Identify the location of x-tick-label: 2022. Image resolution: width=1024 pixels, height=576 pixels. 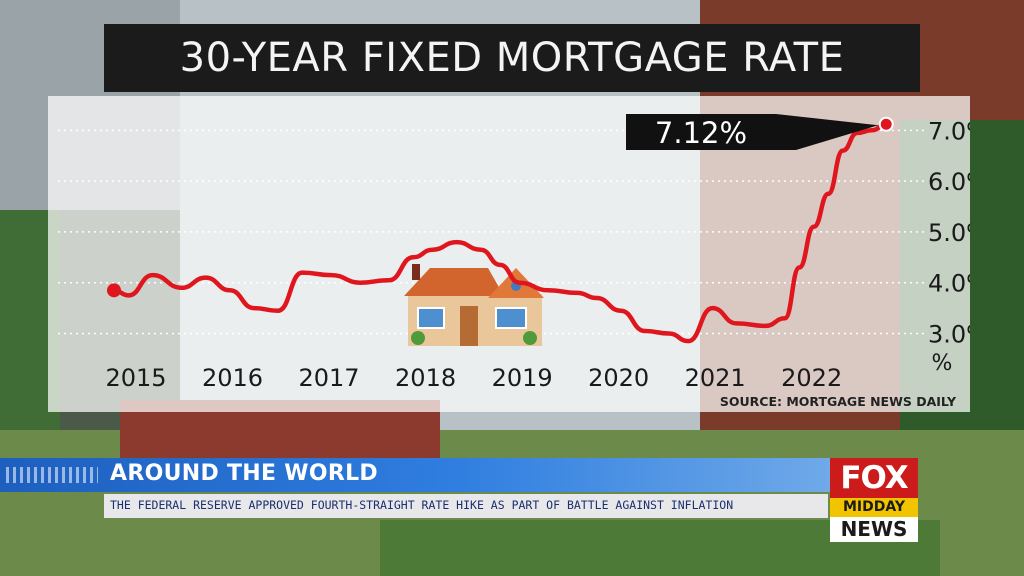
(811, 378).